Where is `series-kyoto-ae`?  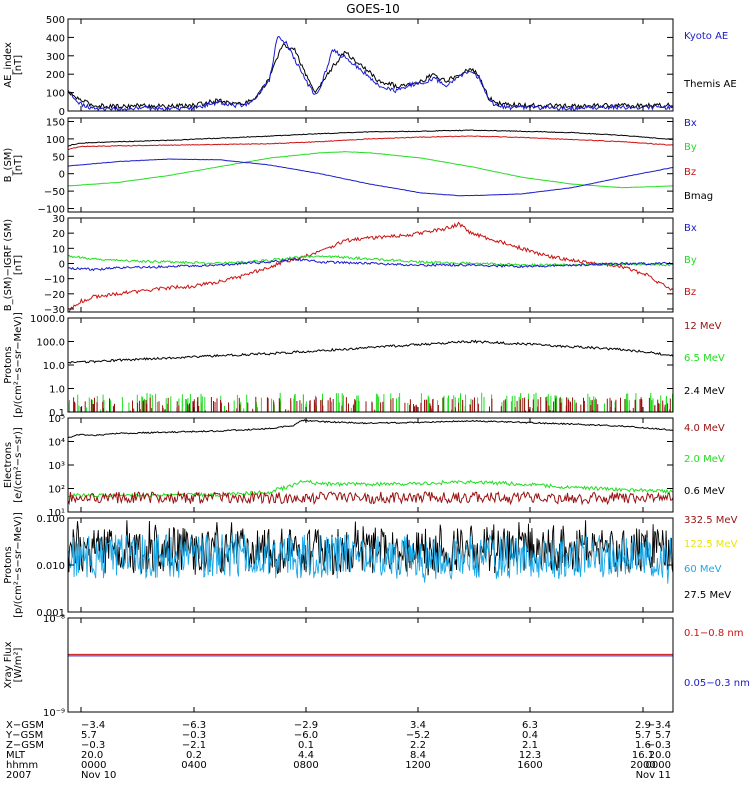 series-kyoto-ae is located at coordinates (370, 73).